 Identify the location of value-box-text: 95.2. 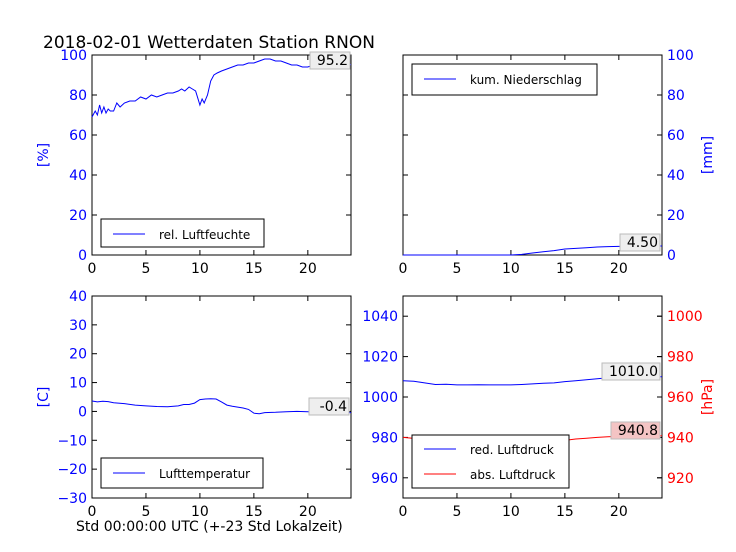
(332, 61).